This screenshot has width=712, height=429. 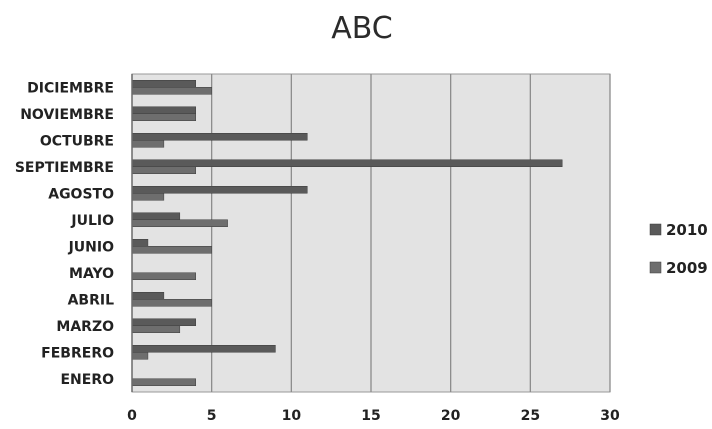 What do you see at coordinates (148, 296) in the screenshot?
I see `bar-2010-abril` at bounding box center [148, 296].